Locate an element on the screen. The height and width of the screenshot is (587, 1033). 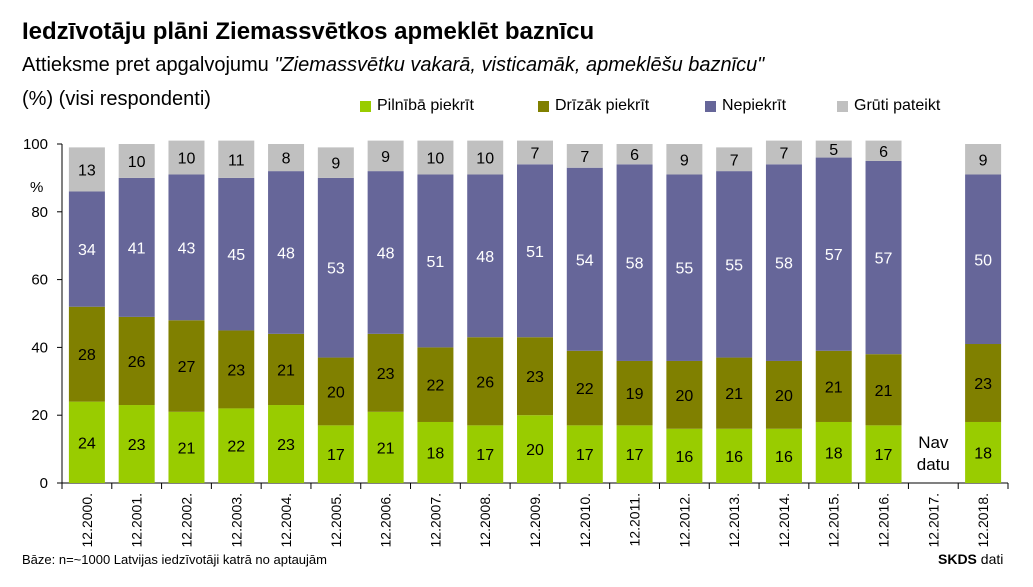
bar-value-label: 11 is located at coordinates (236, 160).